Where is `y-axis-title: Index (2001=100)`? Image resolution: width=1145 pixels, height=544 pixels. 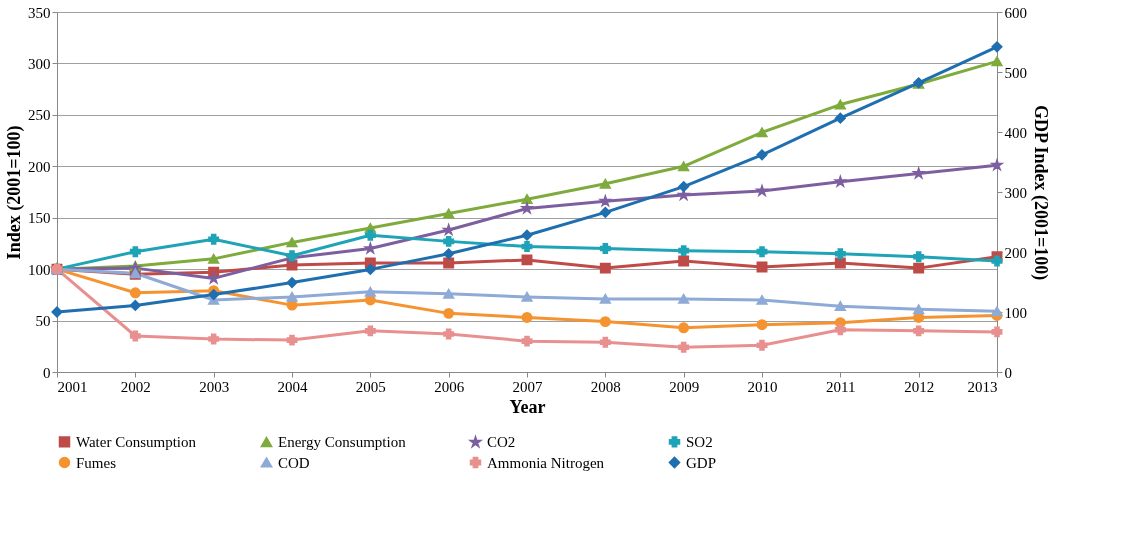
y-axis-title: Index (2001=100) is located at coordinates (14, 192).